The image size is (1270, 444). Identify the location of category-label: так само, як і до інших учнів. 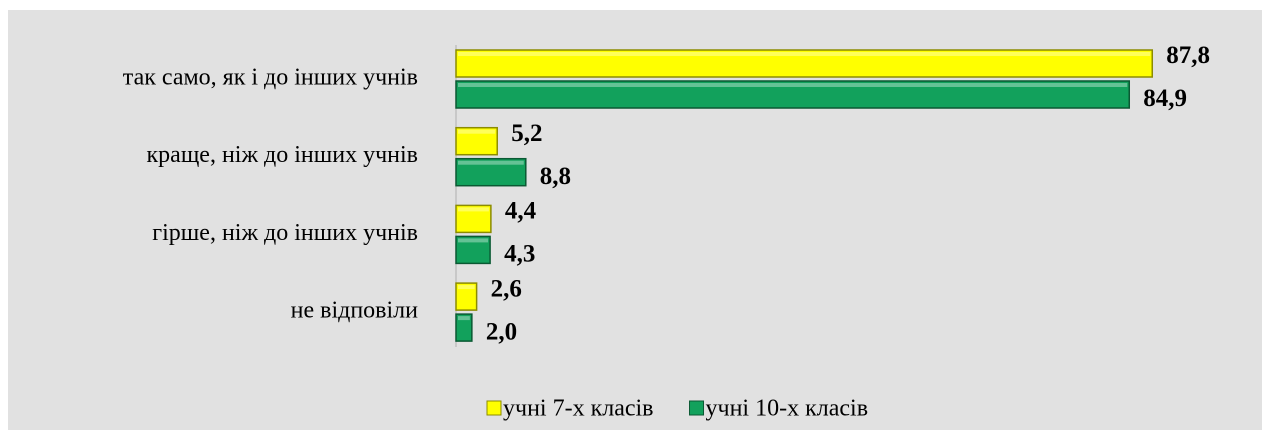
(270, 78).